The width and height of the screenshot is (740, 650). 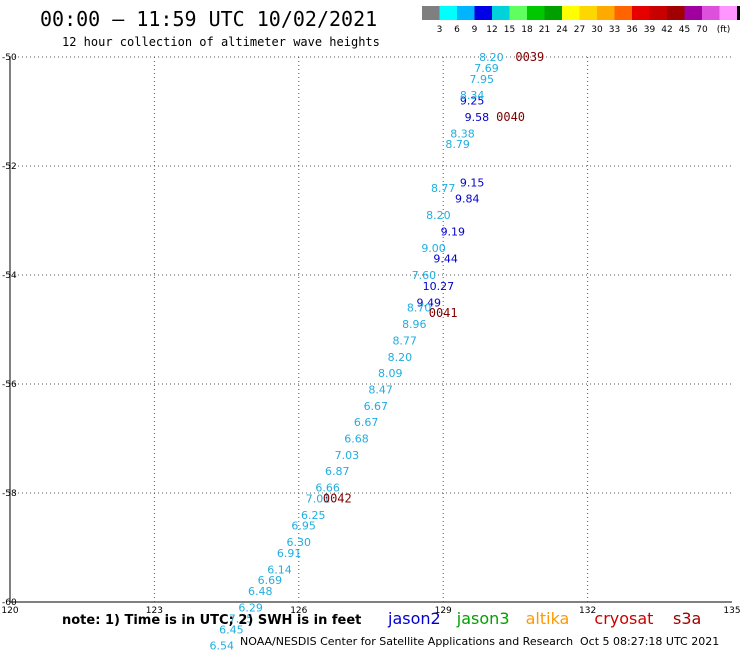 I want to click on chart-title: 00:00 – 11:59 UTC 10/02/2021, so click(x=208, y=19).